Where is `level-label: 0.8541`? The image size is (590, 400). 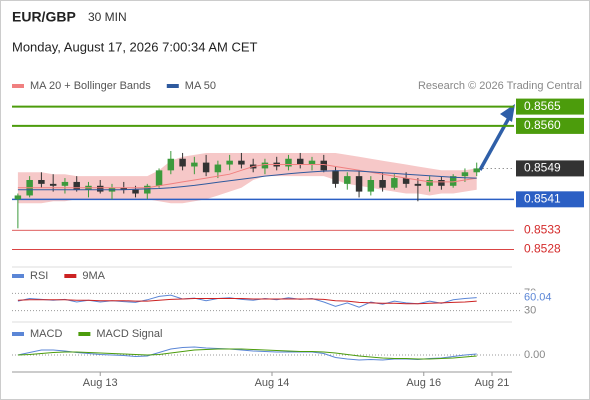 level-label: 0.8541 is located at coordinates (542, 198).